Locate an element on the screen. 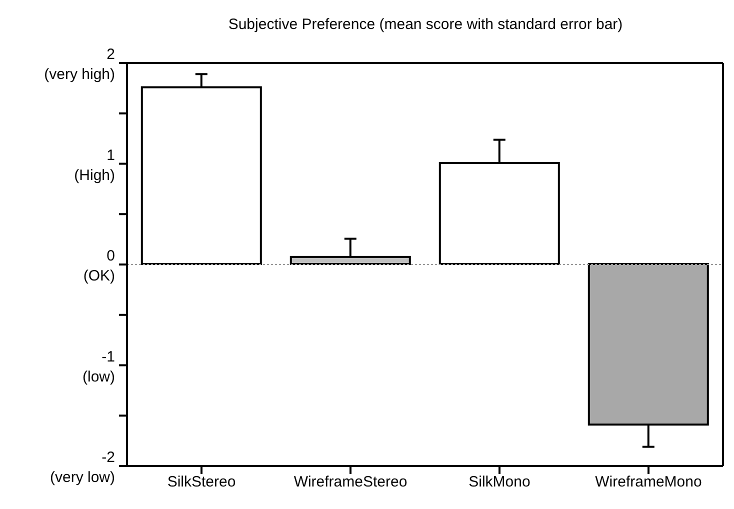 The image size is (734, 509). chart-title: Subjective Preference (mean score with standard error bar) is located at coordinates (425, 24).